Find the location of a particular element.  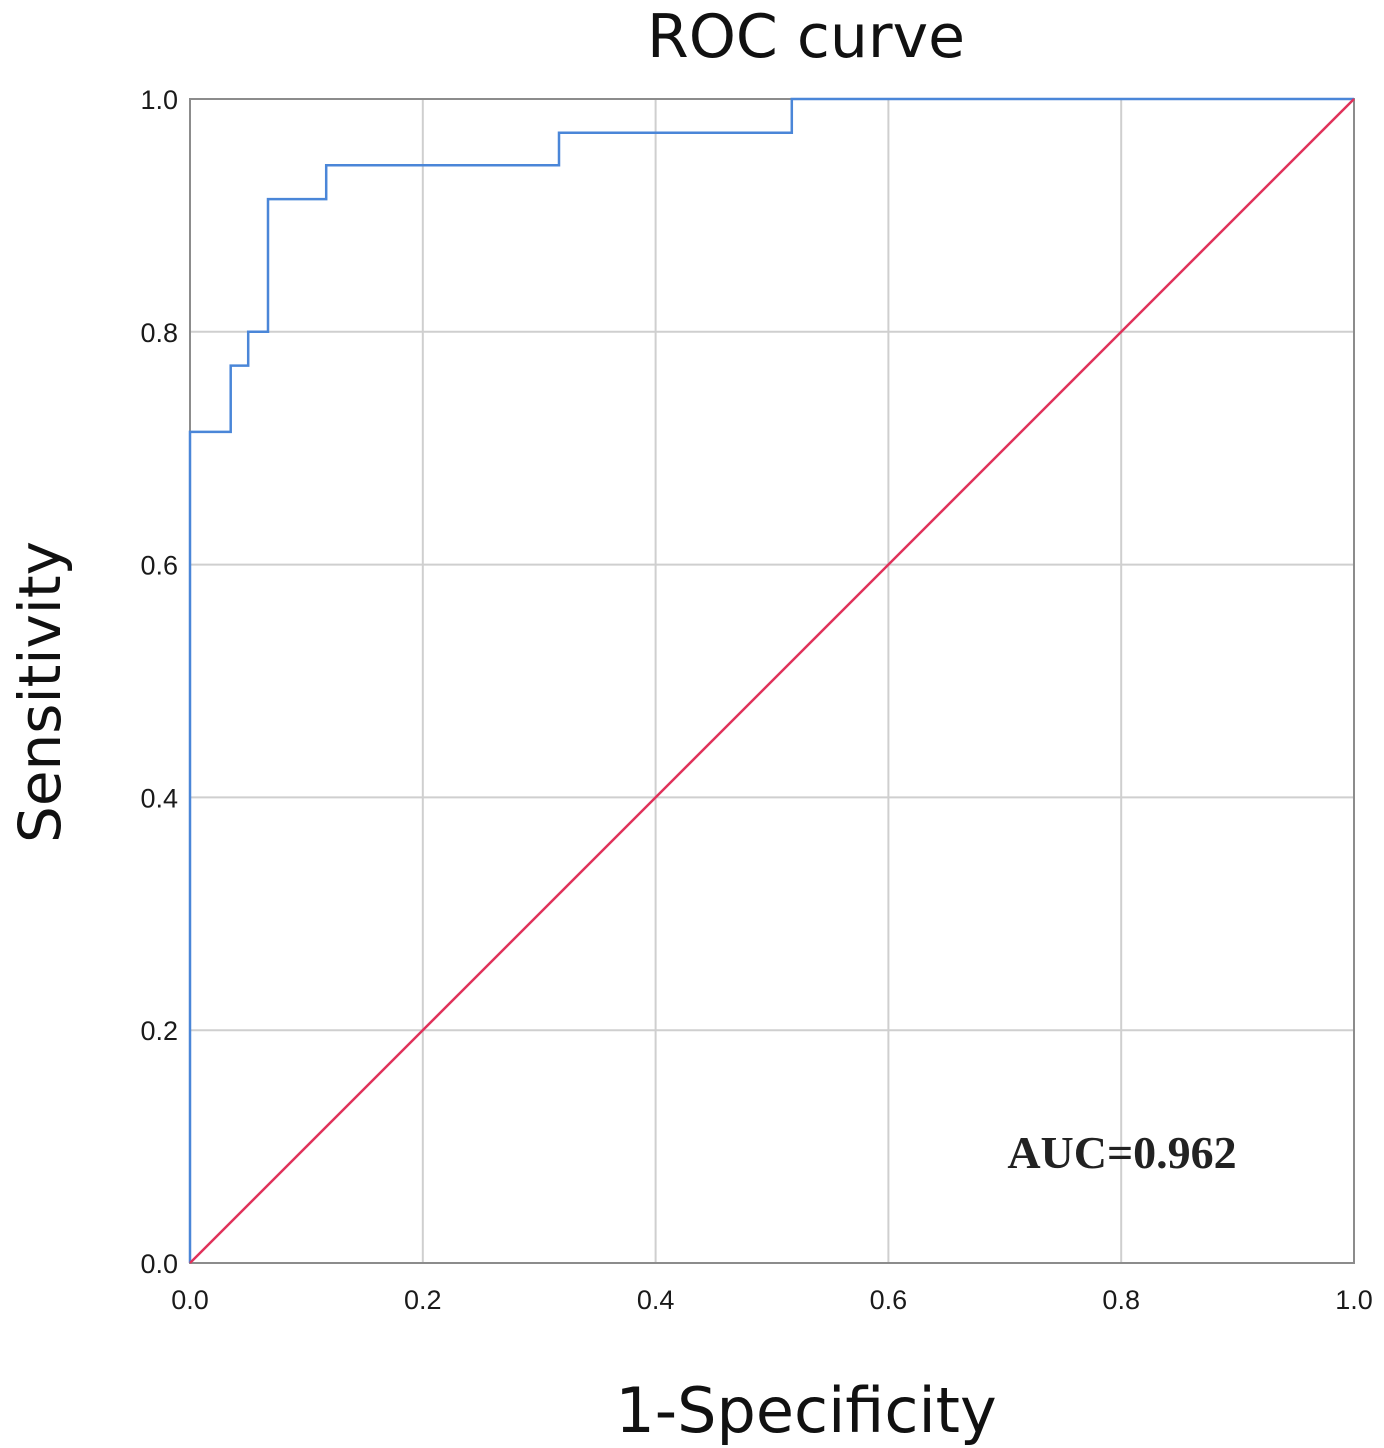

x-tick-label: 0.8 is located at coordinates (1121, 1300).